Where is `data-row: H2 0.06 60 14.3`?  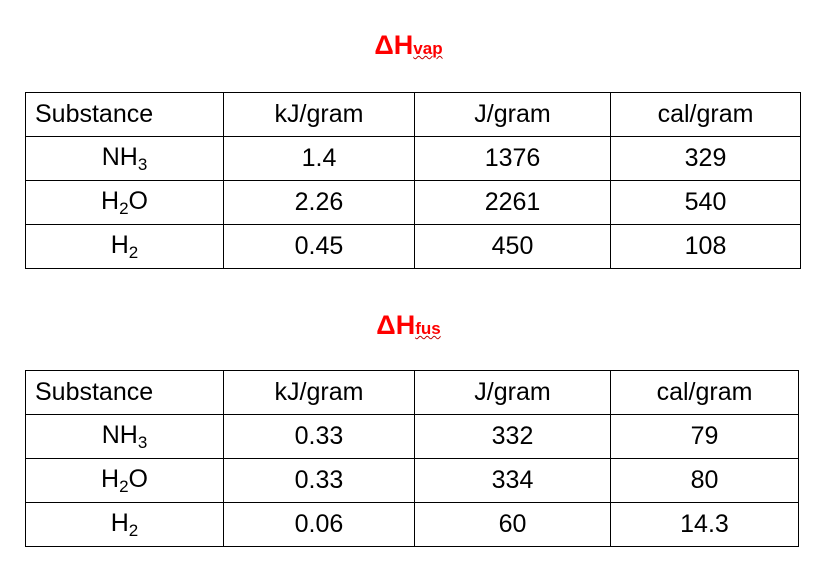 data-row: H2 0.06 60 14.3 is located at coordinates (412, 524).